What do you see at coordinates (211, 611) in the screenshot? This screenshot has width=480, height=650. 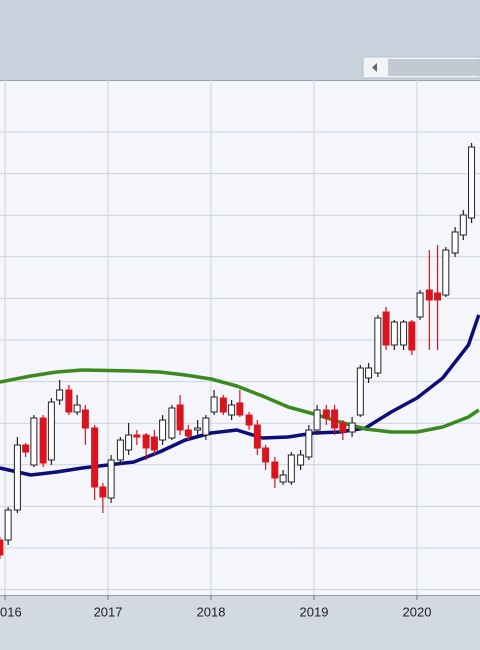 I see `x-tick-label: 2018` at bounding box center [211, 611].